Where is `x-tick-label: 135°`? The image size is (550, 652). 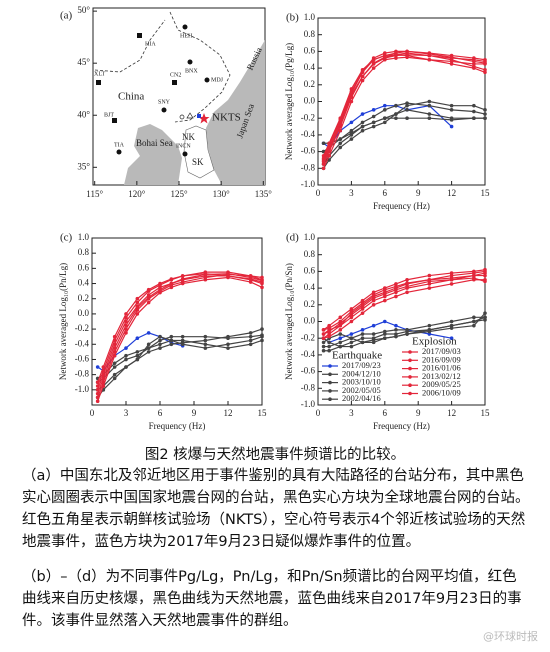 x-tick-label: 135° is located at coordinates (264, 194).